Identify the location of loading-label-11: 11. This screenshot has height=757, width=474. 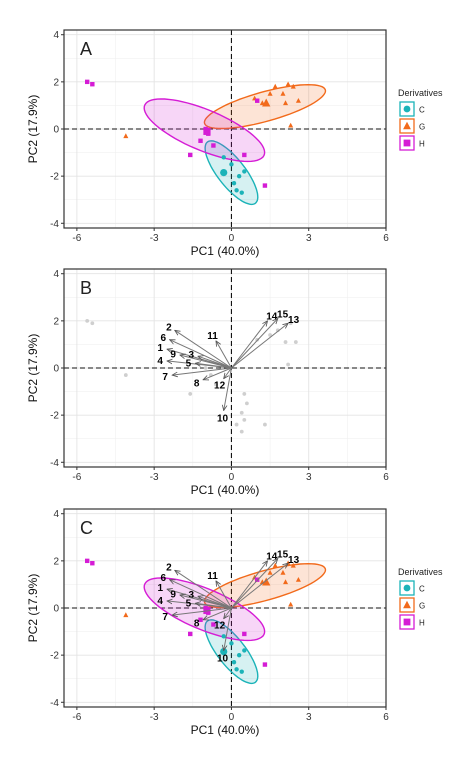
(212, 576).